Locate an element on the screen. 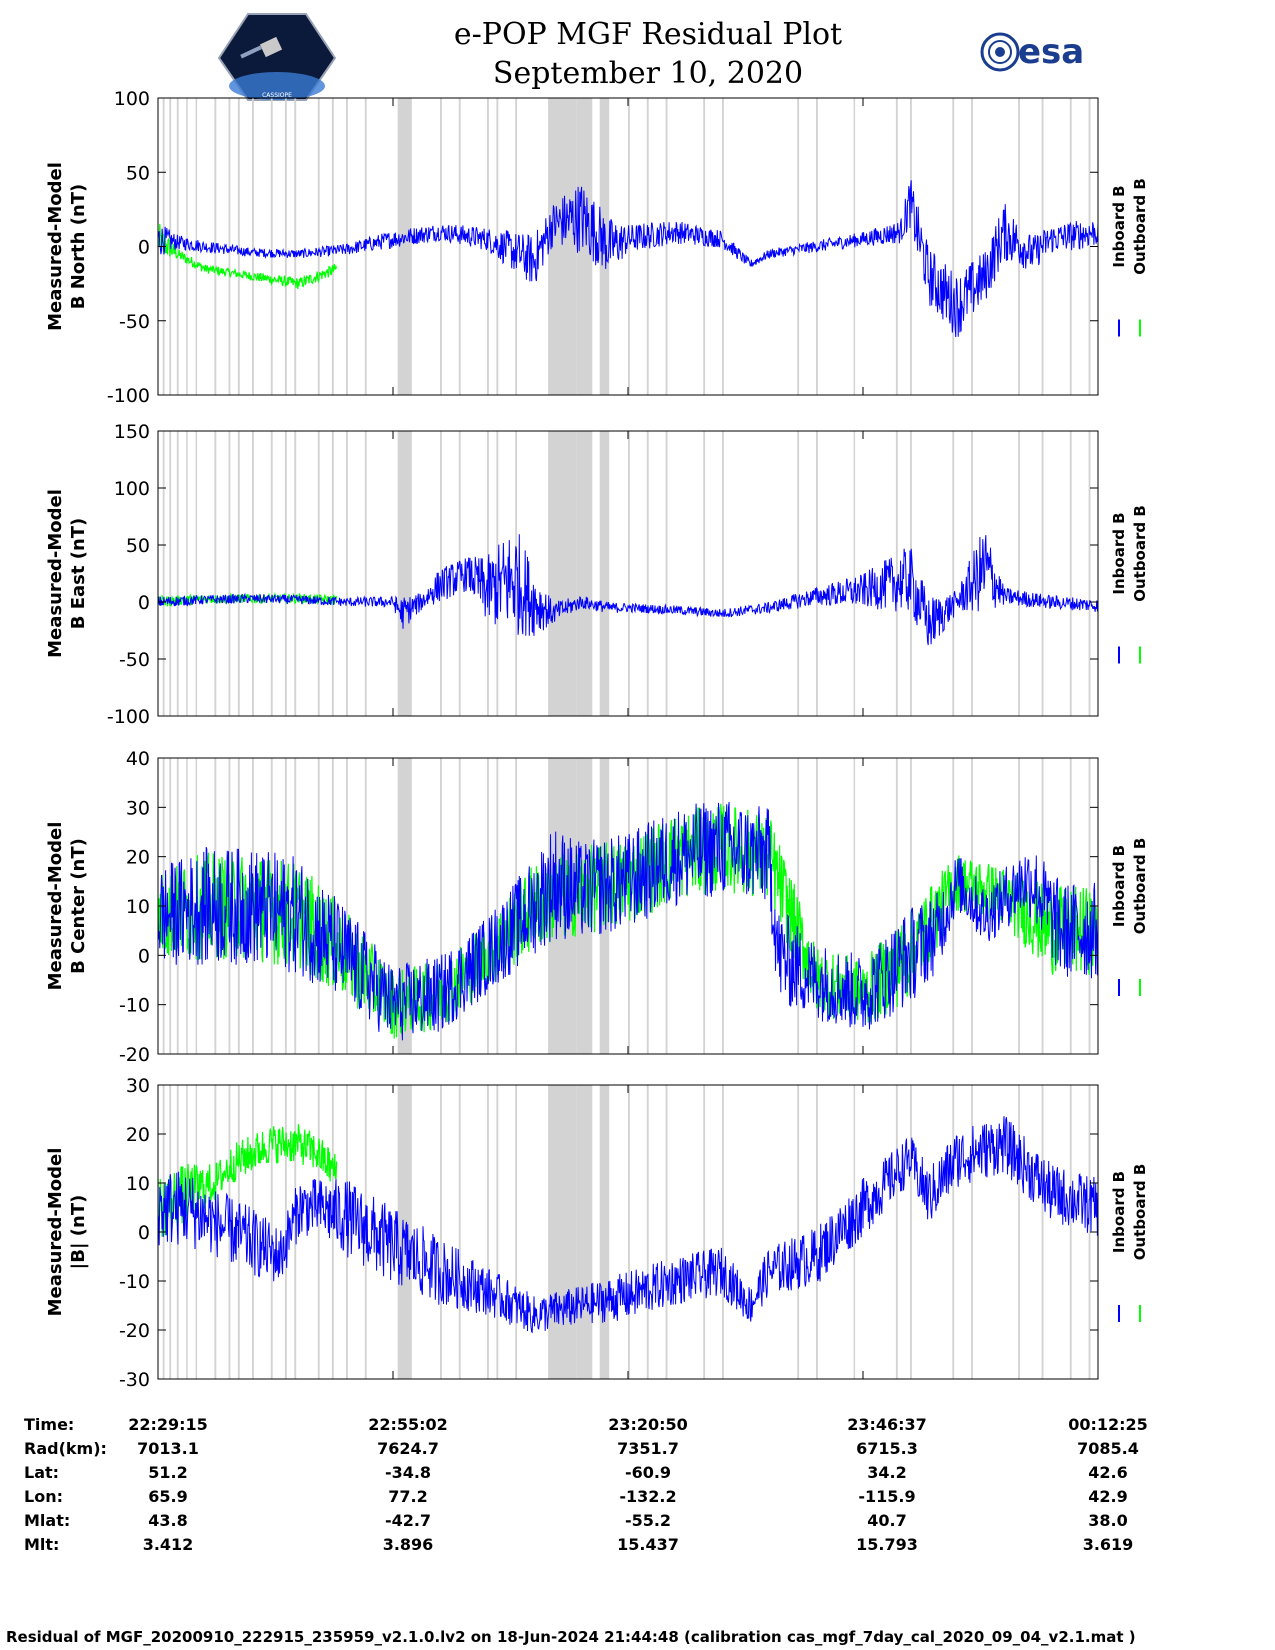  orbit-cell: 23:20:50 is located at coordinates (648, 1424).